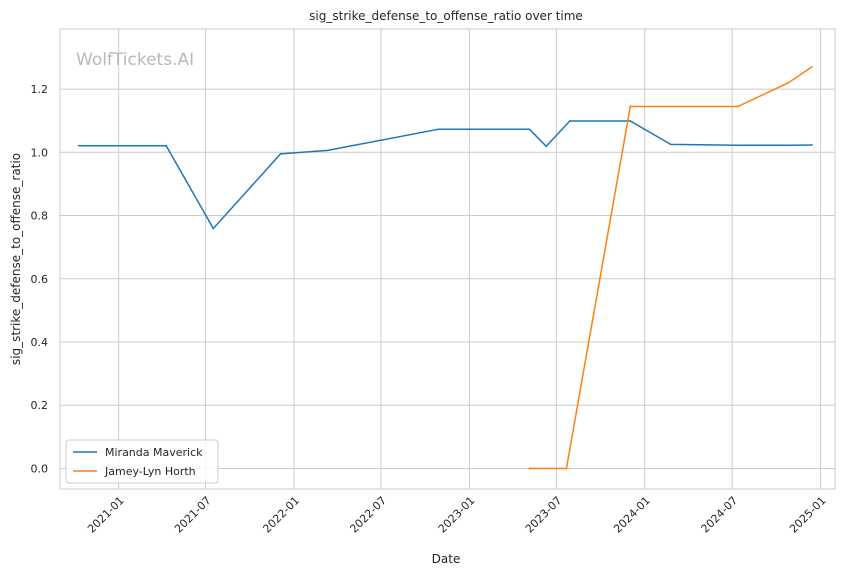 The width and height of the screenshot is (844, 575). I want to click on y-tick-label: 0.4, so click(40, 342).